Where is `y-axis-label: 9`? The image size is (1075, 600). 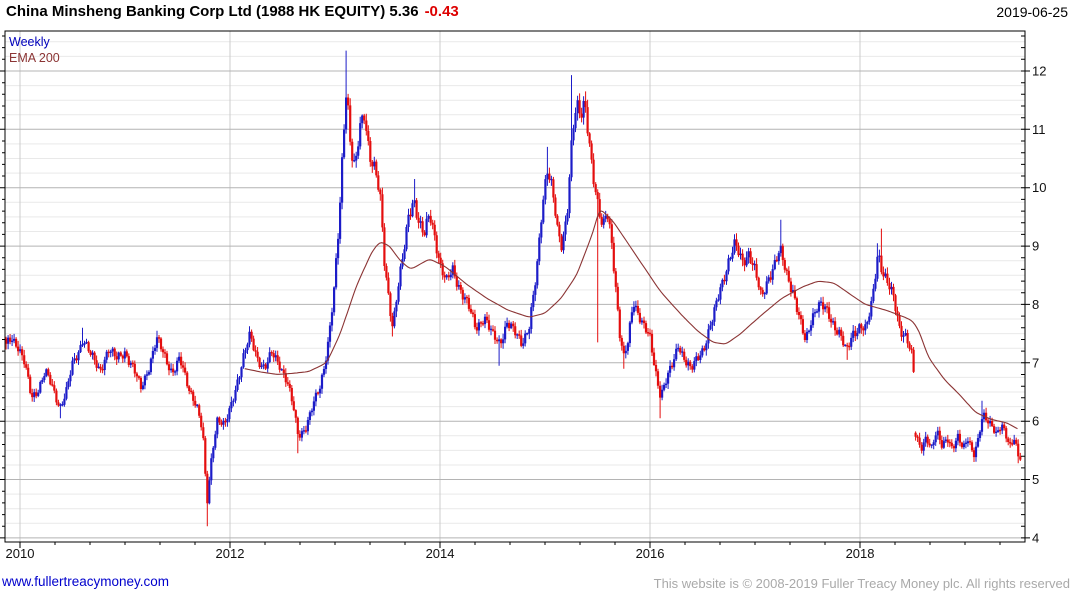 y-axis-label: 9 is located at coordinates (1035, 246).